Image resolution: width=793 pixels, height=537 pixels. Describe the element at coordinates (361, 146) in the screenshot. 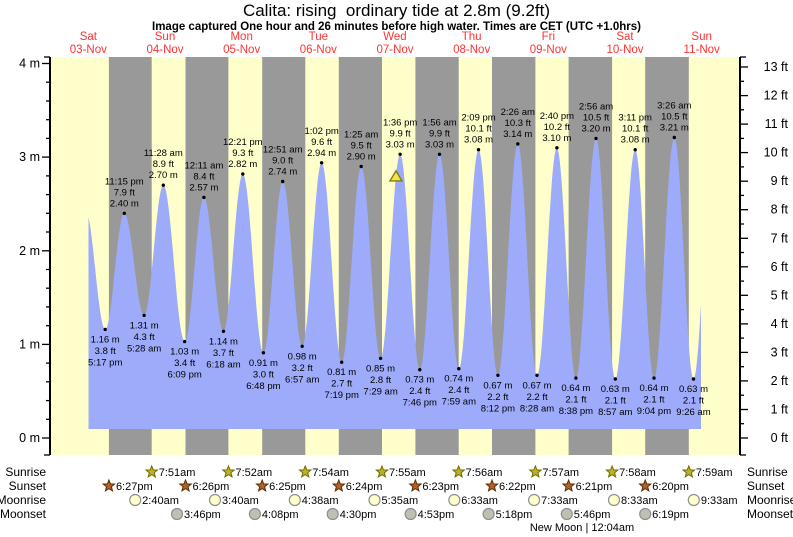

I see `high-tide-feet: 9.5 ft` at that location.